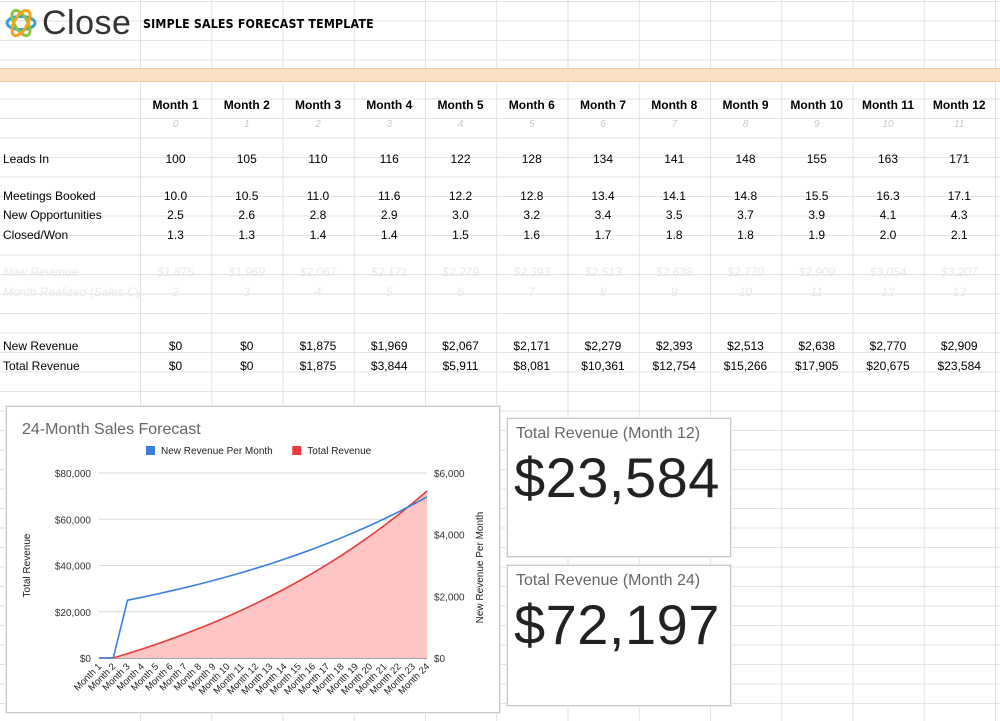 The width and height of the screenshot is (1000, 721). What do you see at coordinates (959, 366) in the screenshot?
I see `table-cell: $23,584` at bounding box center [959, 366].